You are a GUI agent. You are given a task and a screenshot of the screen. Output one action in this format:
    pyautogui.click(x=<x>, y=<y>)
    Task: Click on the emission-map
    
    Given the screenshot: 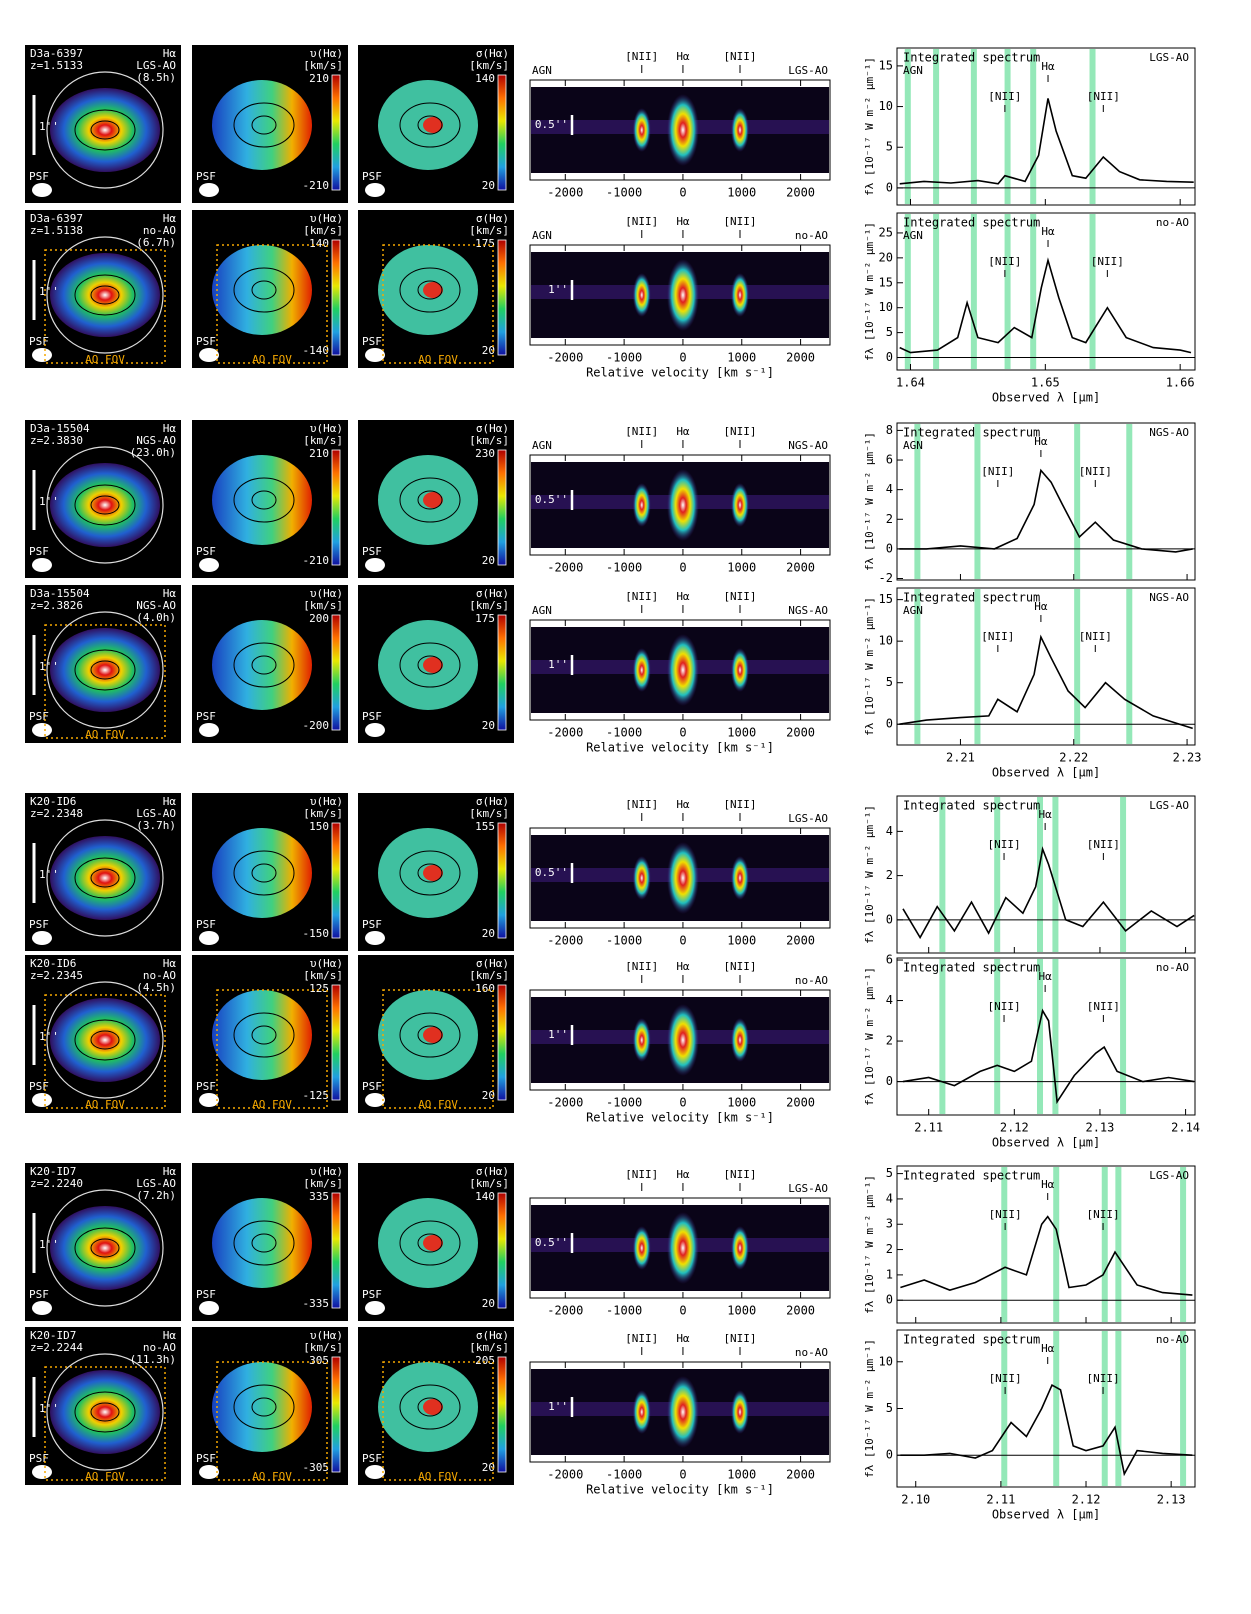 What is the action you would take?
    pyautogui.click(x=105, y=1412)
    